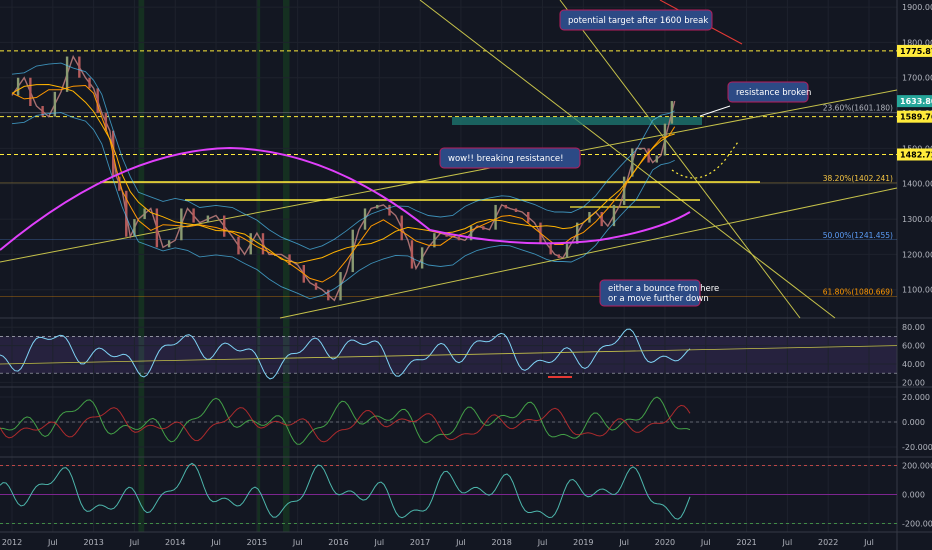 This screenshot has width=932, height=550. I want to click on annotation-text-line: or a move further down, so click(658, 299).